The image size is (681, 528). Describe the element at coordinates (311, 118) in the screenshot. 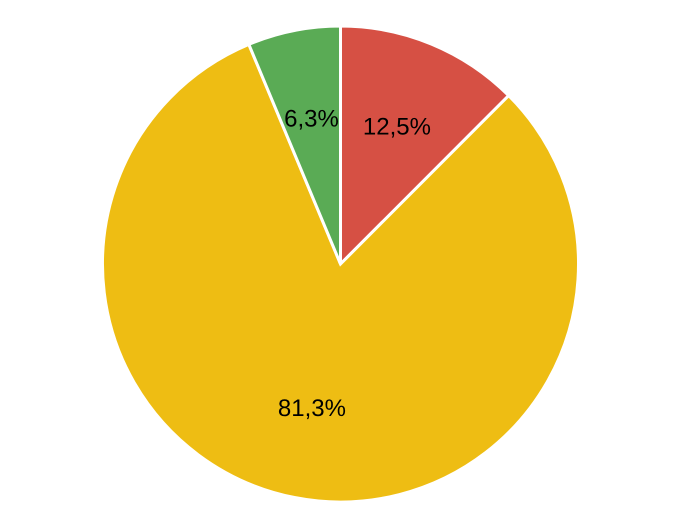

I see `data-label: 6,3%` at that location.